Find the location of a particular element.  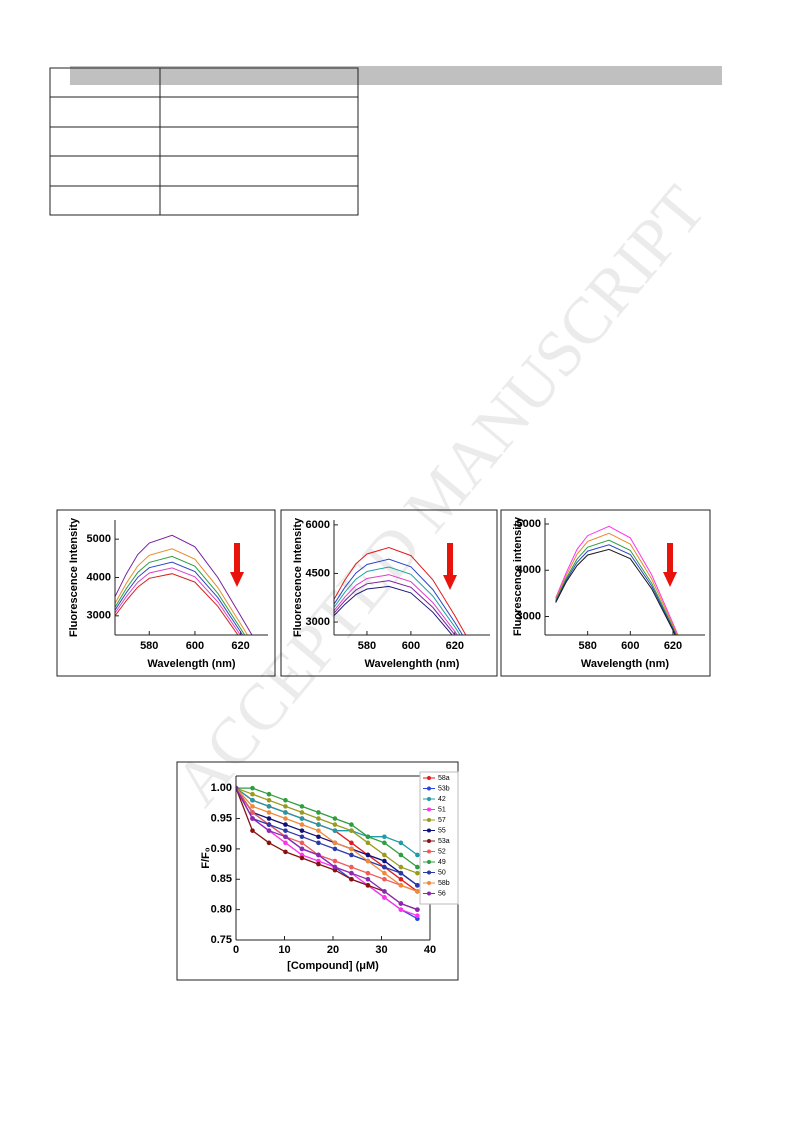

x-tick-label: 40 is located at coordinates (430, 950).